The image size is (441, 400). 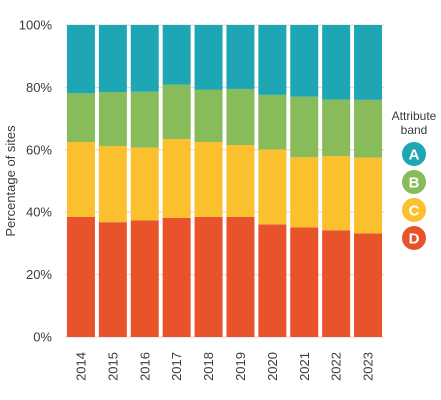 I want to click on y-tick-label: 20%, so click(x=39, y=274).